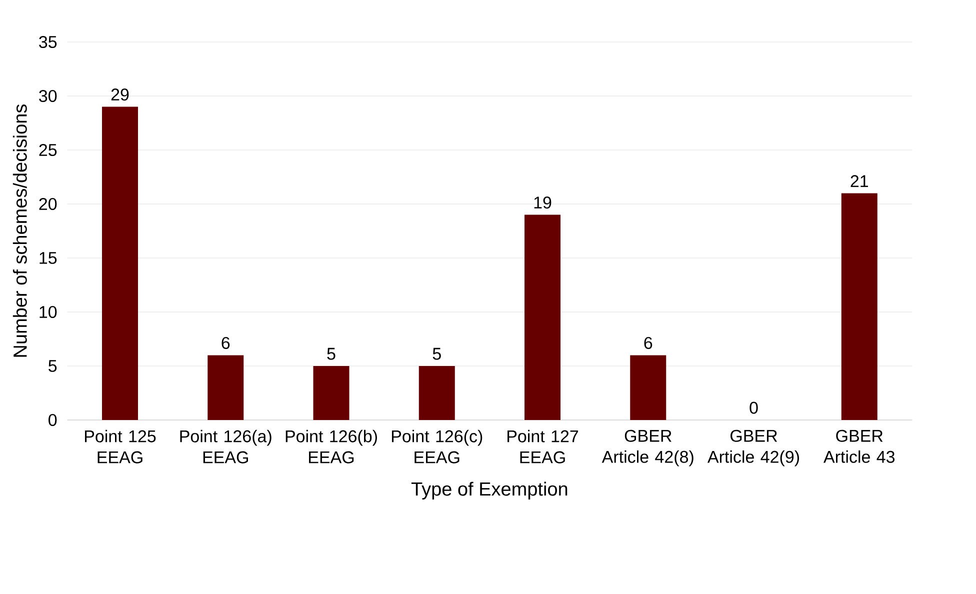 The image size is (976, 594). Describe the element at coordinates (52, 366) in the screenshot. I see `y-tick-label: 5` at that location.